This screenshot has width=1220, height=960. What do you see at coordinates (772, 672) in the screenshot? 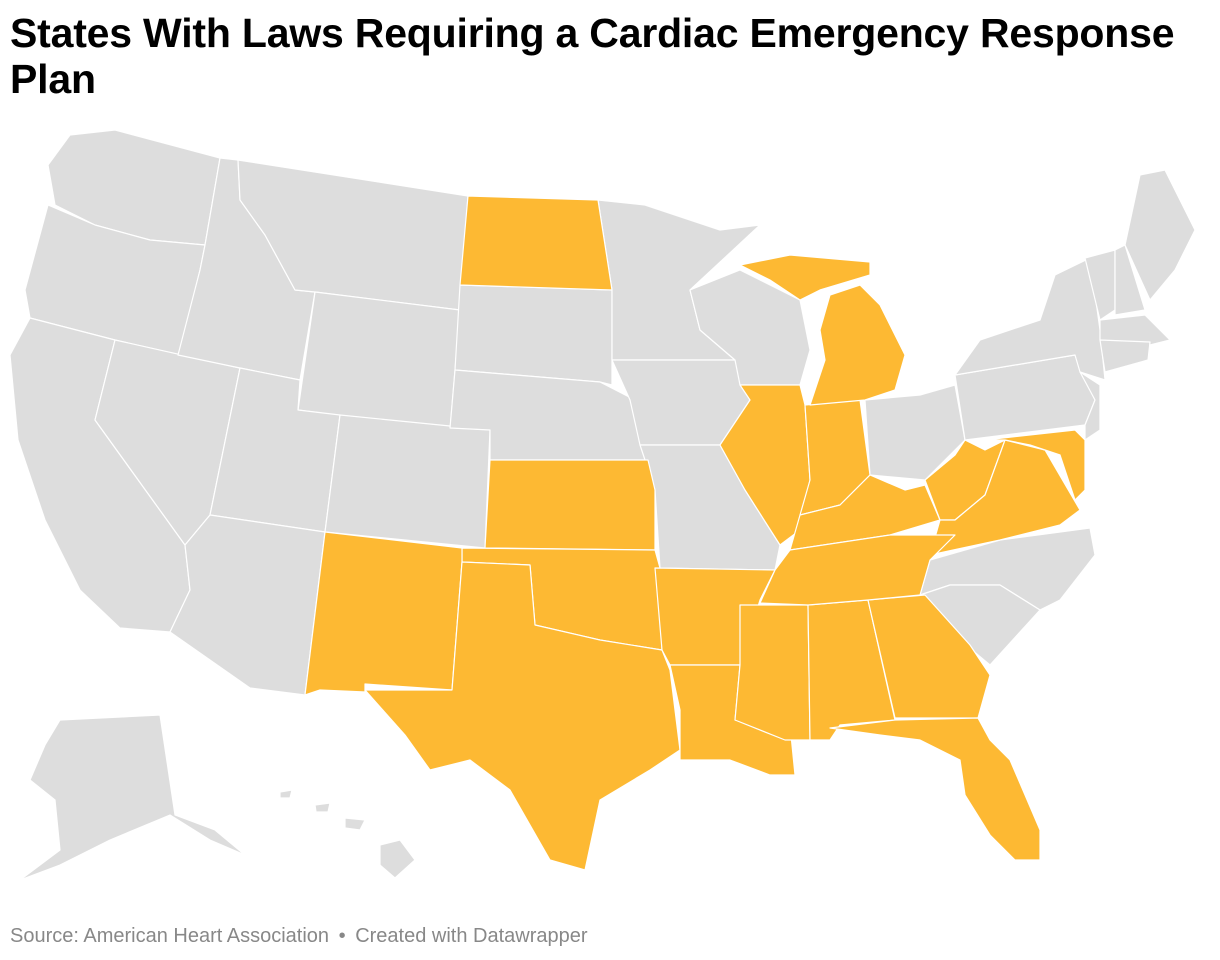
I see `state-mississippi` at bounding box center [772, 672].